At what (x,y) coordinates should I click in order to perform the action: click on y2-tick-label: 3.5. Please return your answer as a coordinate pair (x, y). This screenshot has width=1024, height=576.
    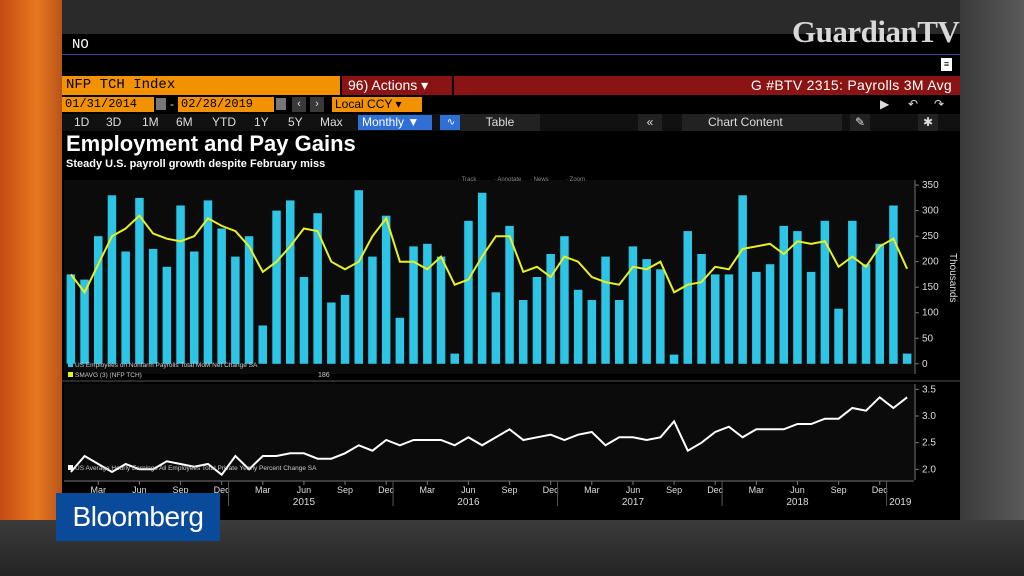
    Looking at the image, I should click on (929, 389).